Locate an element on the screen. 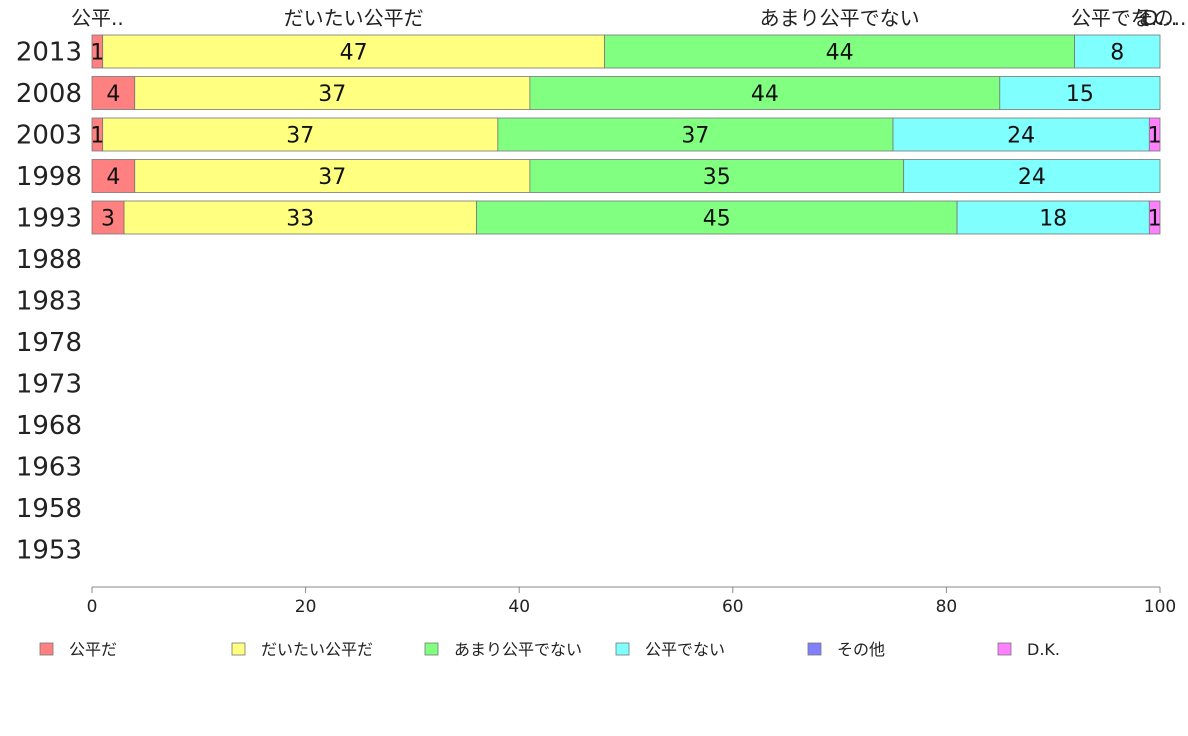 This screenshot has width=1188, height=736. x-tick-label-0: 0 is located at coordinates (92, 607).